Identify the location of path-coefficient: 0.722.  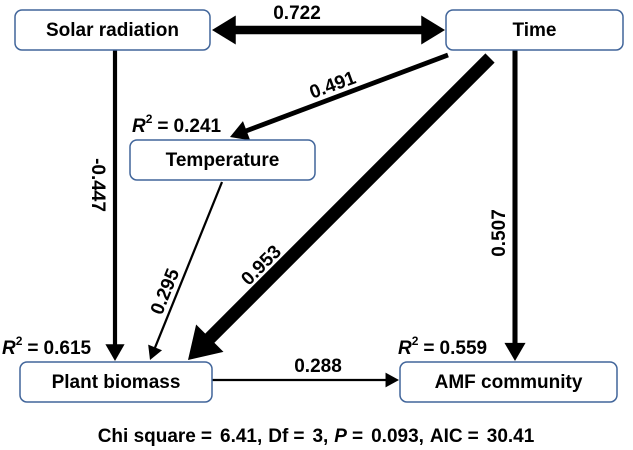
(297, 13).